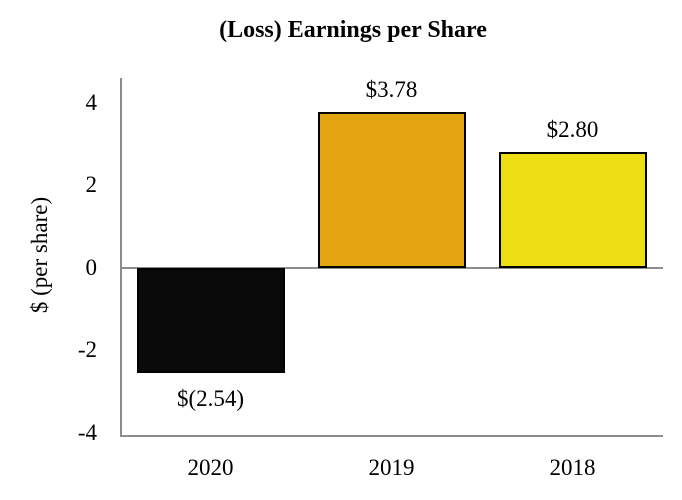 This screenshot has width=682, height=500. I want to click on y-tick-label-0: 0, so click(91, 267).